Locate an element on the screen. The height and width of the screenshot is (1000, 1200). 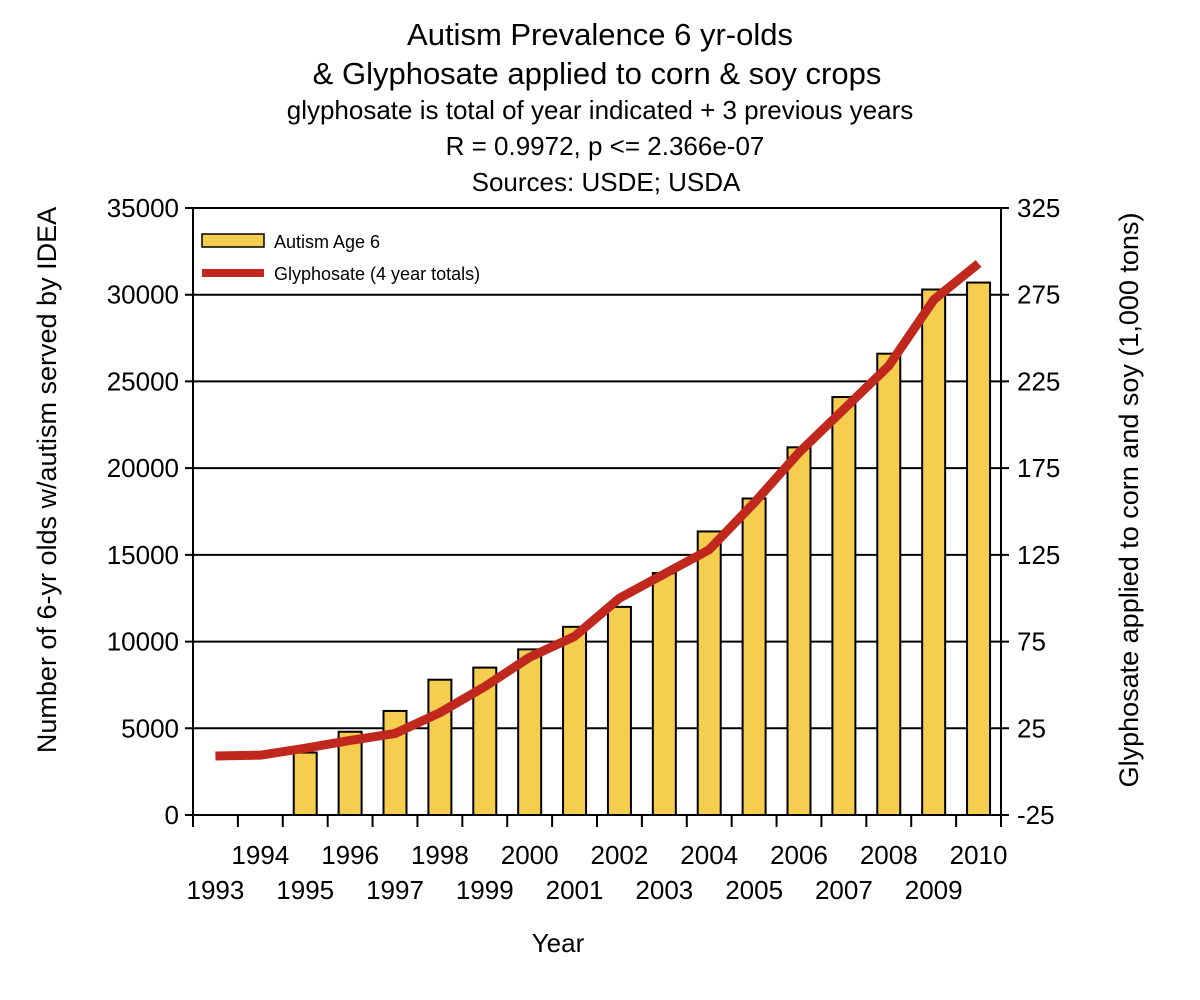
x-tick-label: 2002 is located at coordinates (620, 855).